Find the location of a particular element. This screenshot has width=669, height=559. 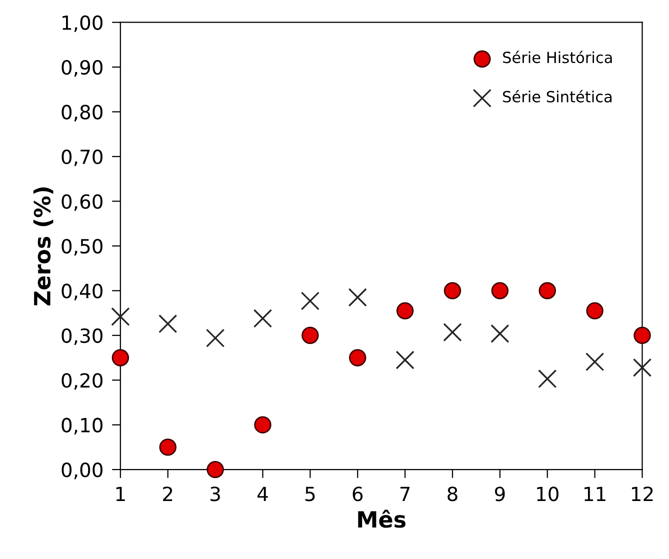

x-tick-label: 2 is located at coordinates (167, 493).